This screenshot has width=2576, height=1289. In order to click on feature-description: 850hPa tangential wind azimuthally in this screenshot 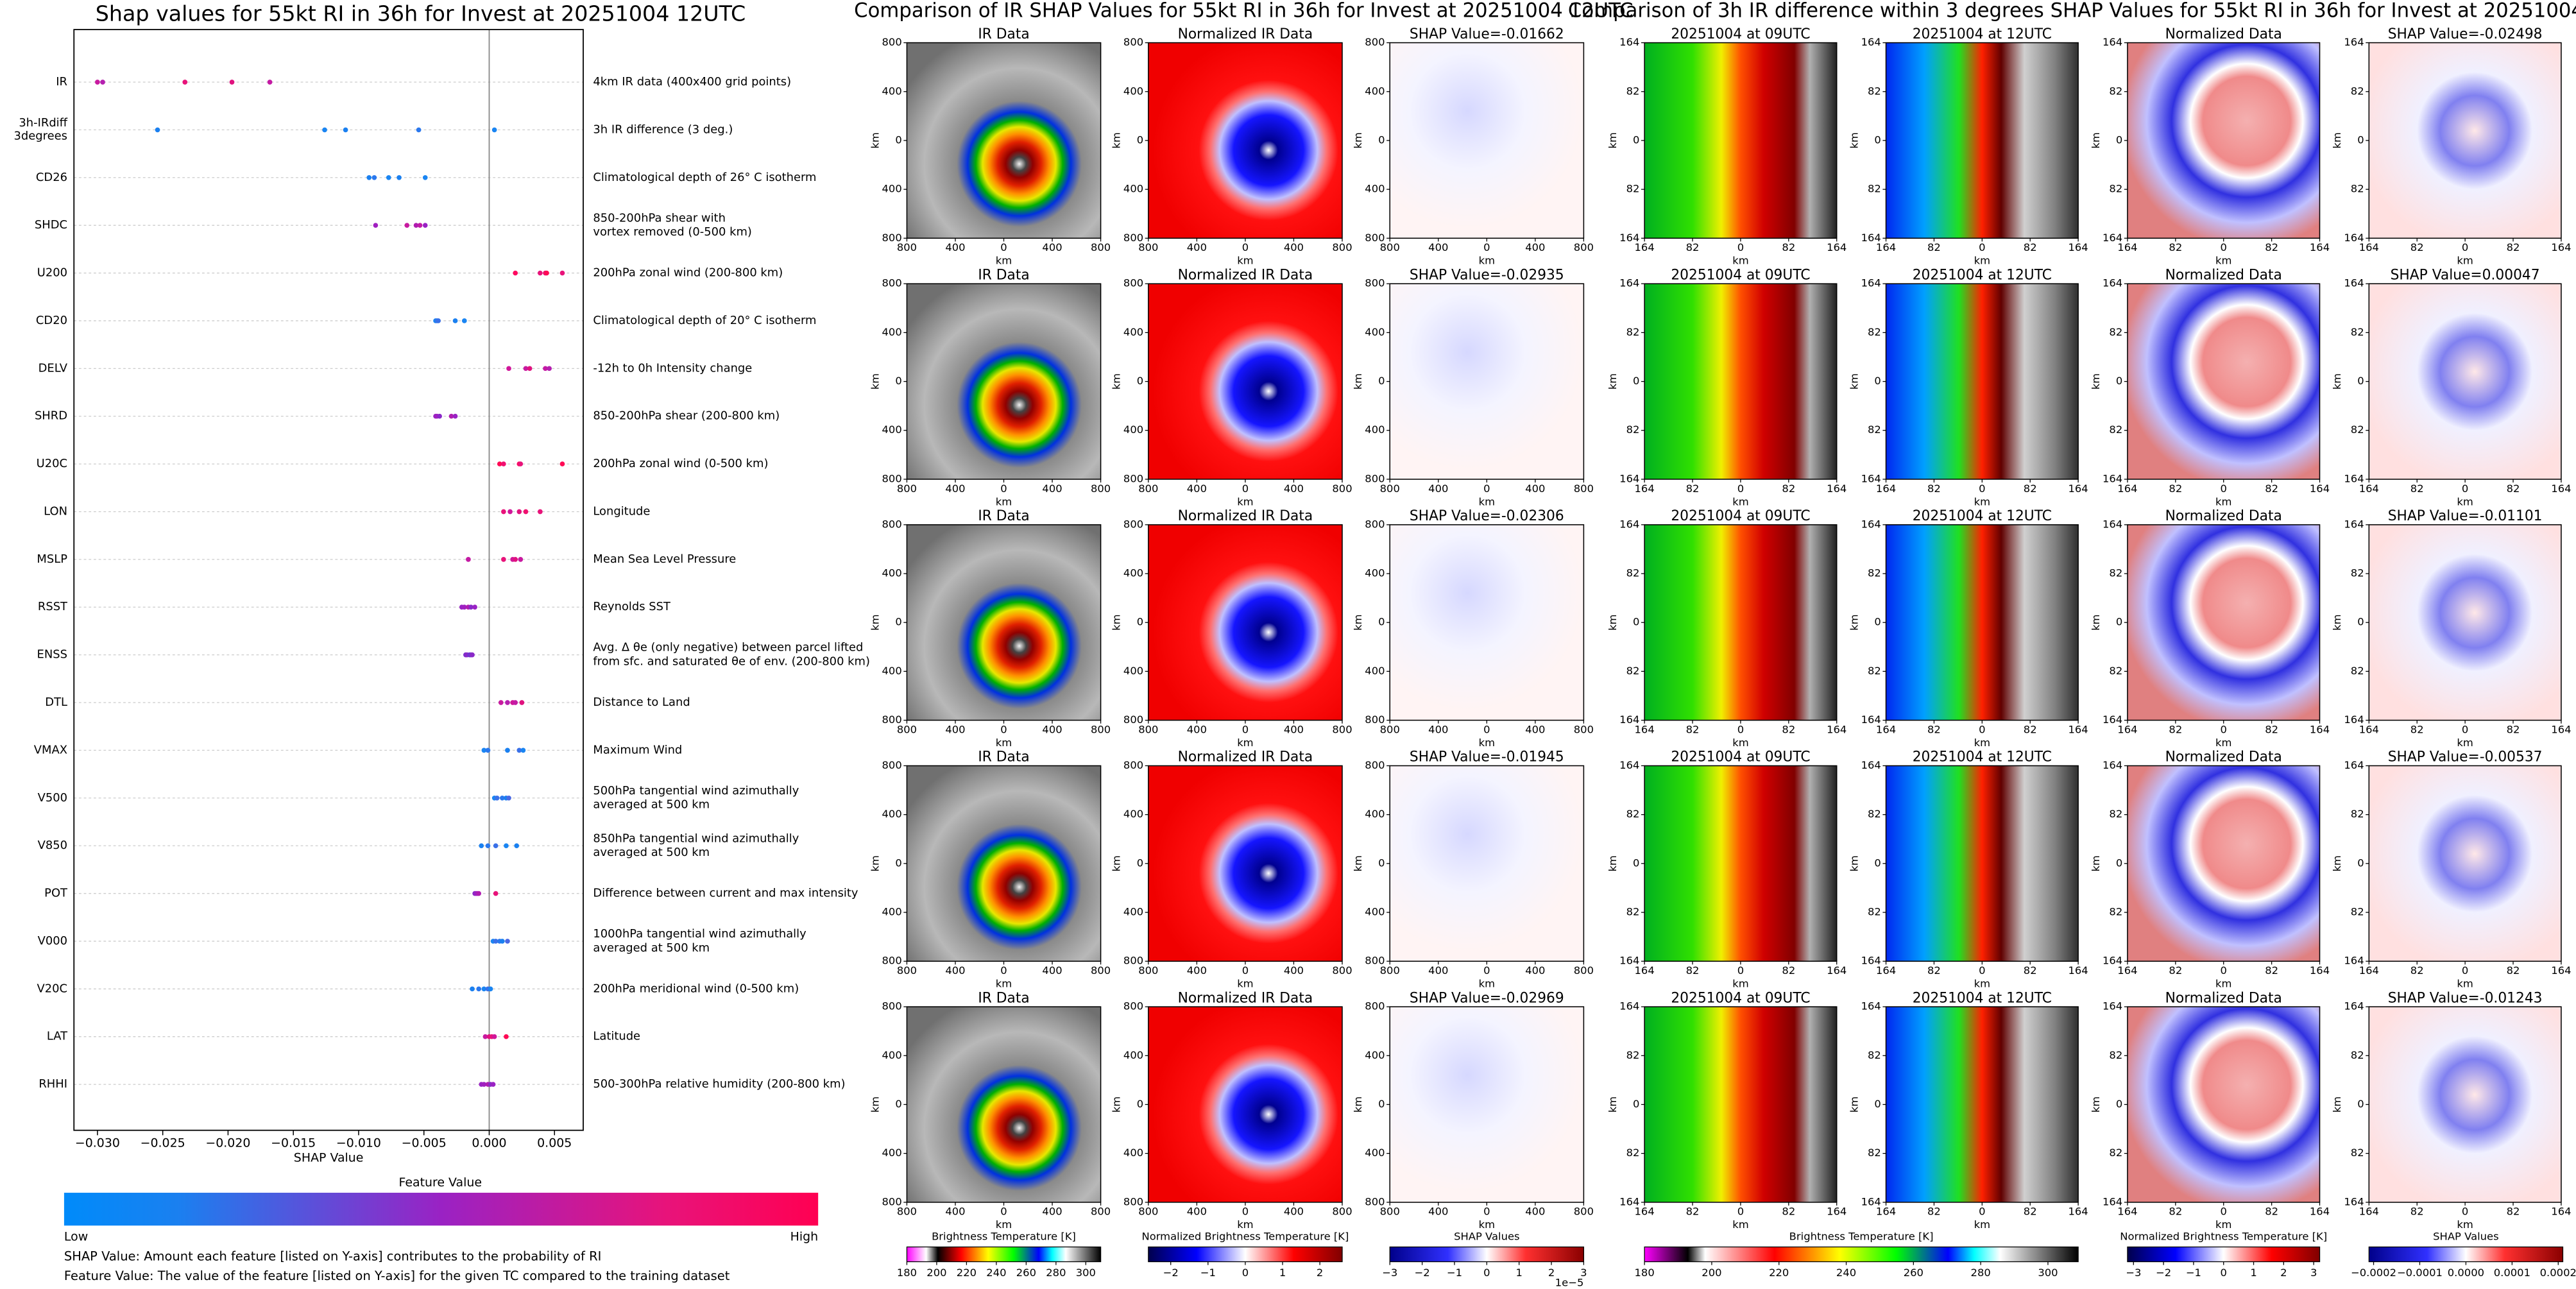, I will do `click(696, 839)`.